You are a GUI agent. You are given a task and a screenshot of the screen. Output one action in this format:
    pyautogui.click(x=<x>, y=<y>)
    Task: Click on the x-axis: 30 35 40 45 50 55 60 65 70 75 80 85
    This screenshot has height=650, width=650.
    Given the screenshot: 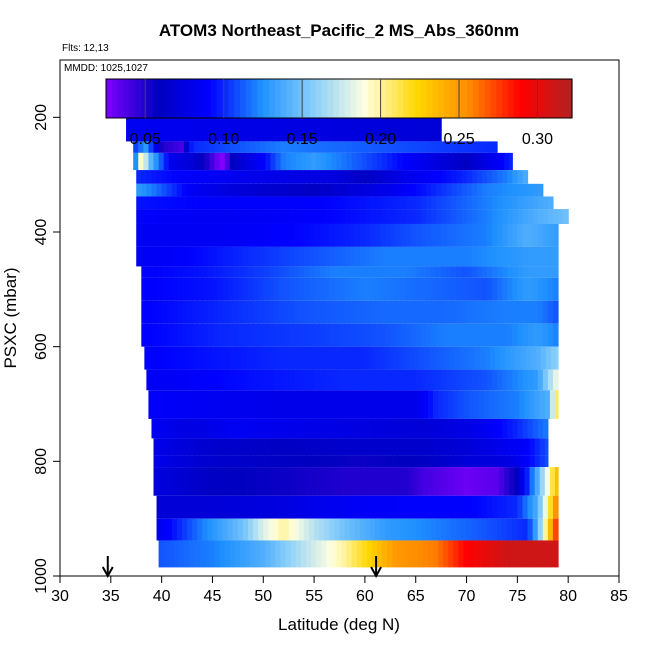 What is the action you would take?
    pyautogui.click(x=339, y=590)
    